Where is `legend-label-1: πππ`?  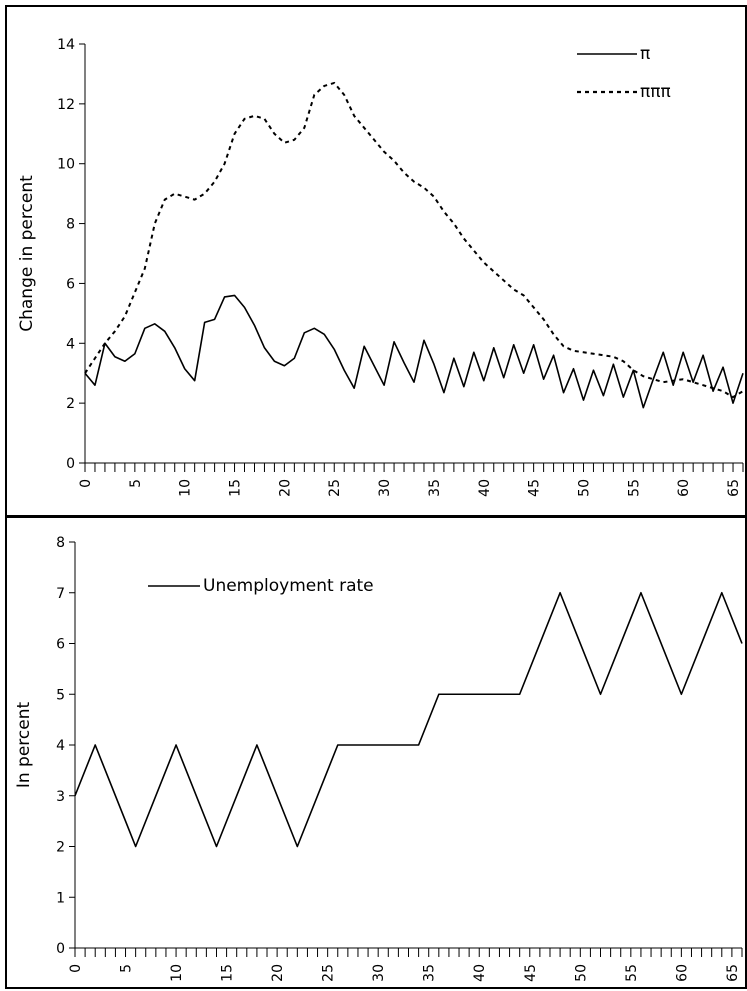
legend-label-1: πππ is located at coordinates (655, 92).